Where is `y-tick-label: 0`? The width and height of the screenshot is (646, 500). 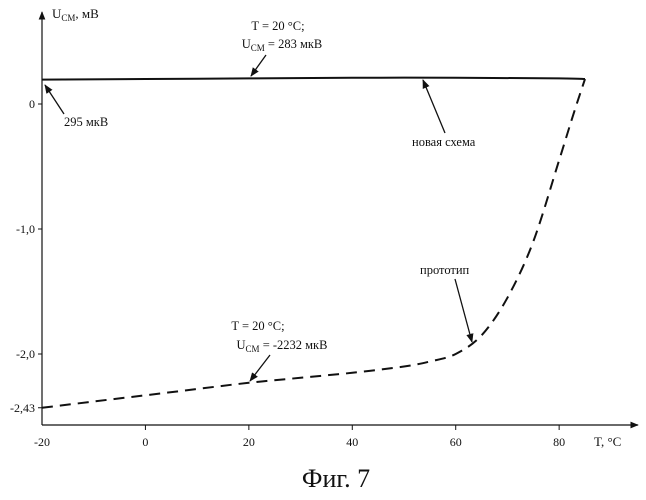
y-tick-label: 0 is located at coordinates (32, 104).